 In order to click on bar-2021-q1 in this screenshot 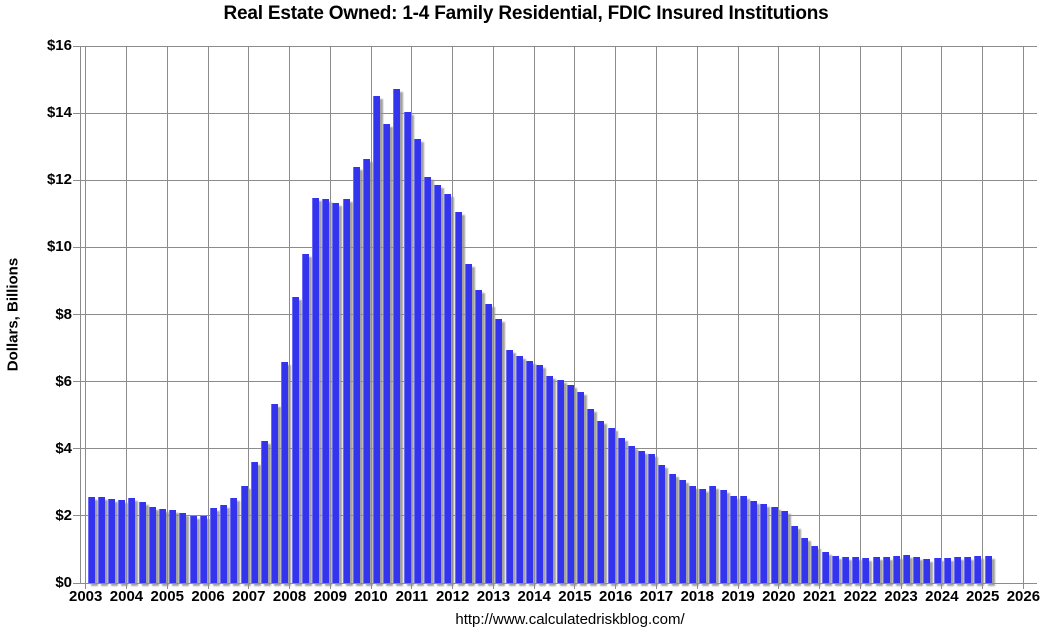, I will do `click(825, 567)`.